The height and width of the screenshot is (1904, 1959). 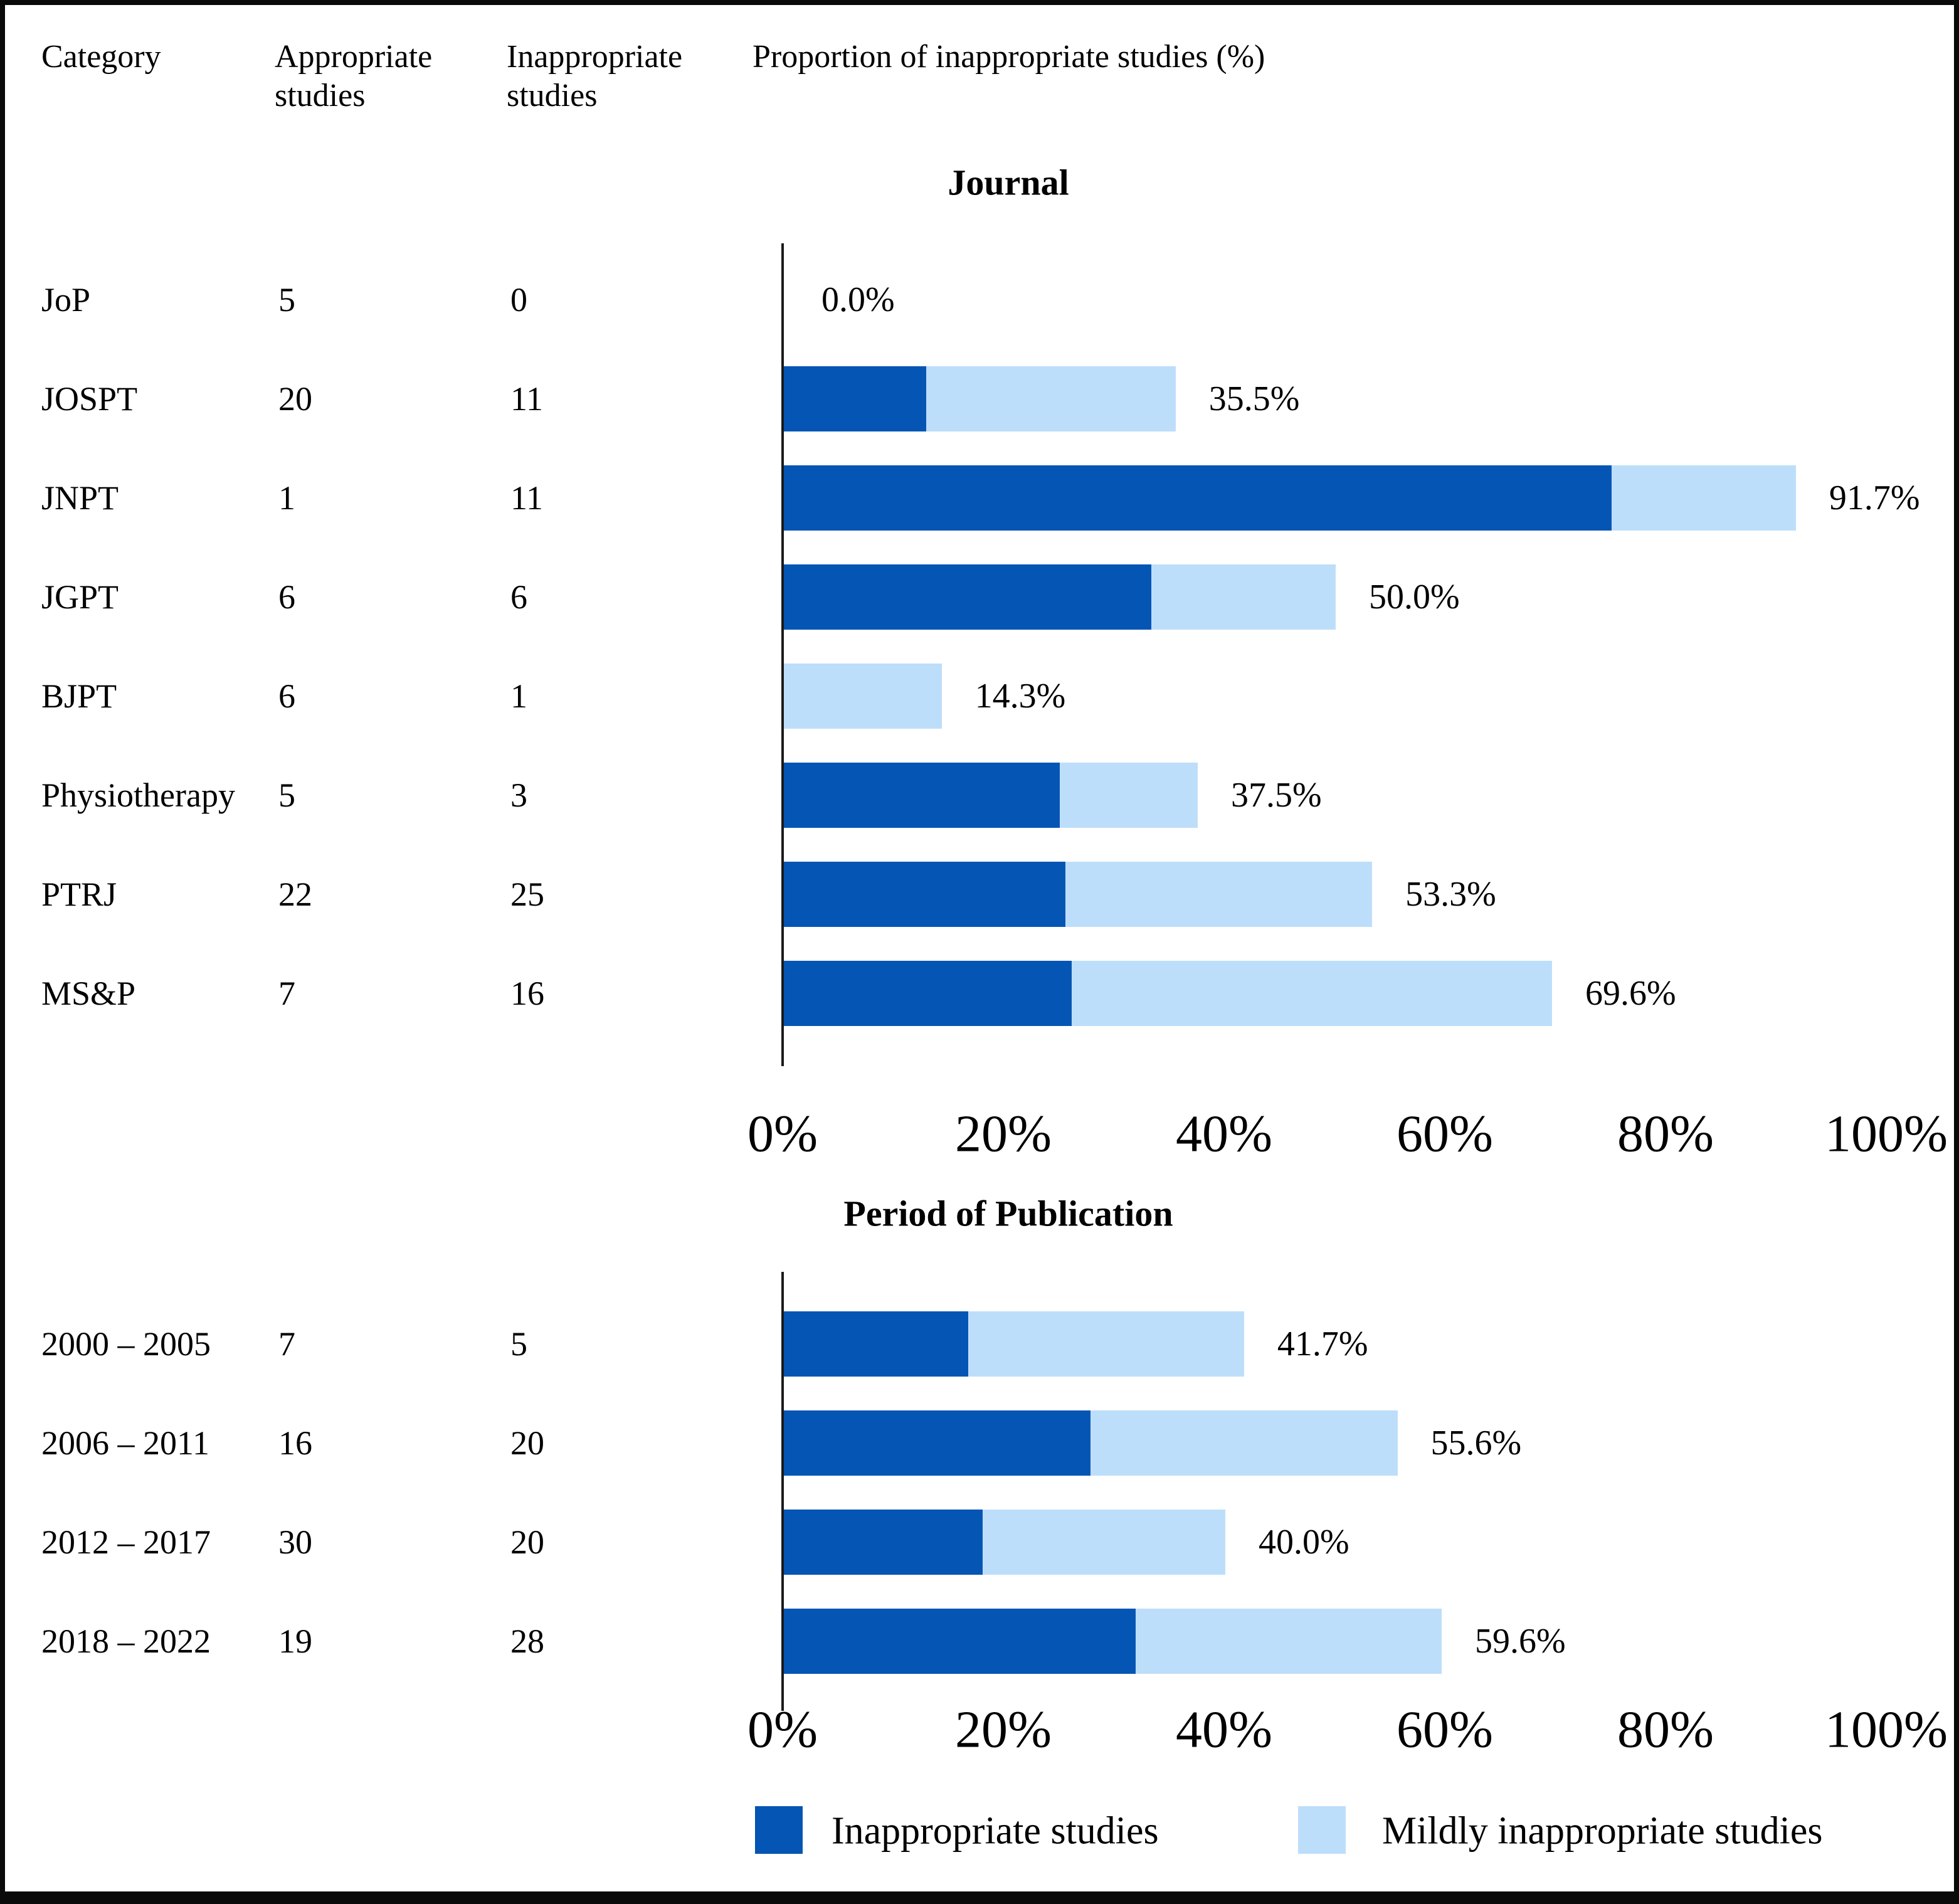 What do you see at coordinates (779, 1830) in the screenshot?
I see `legend-swatch-inappropriate` at bounding box center [779, 1830].